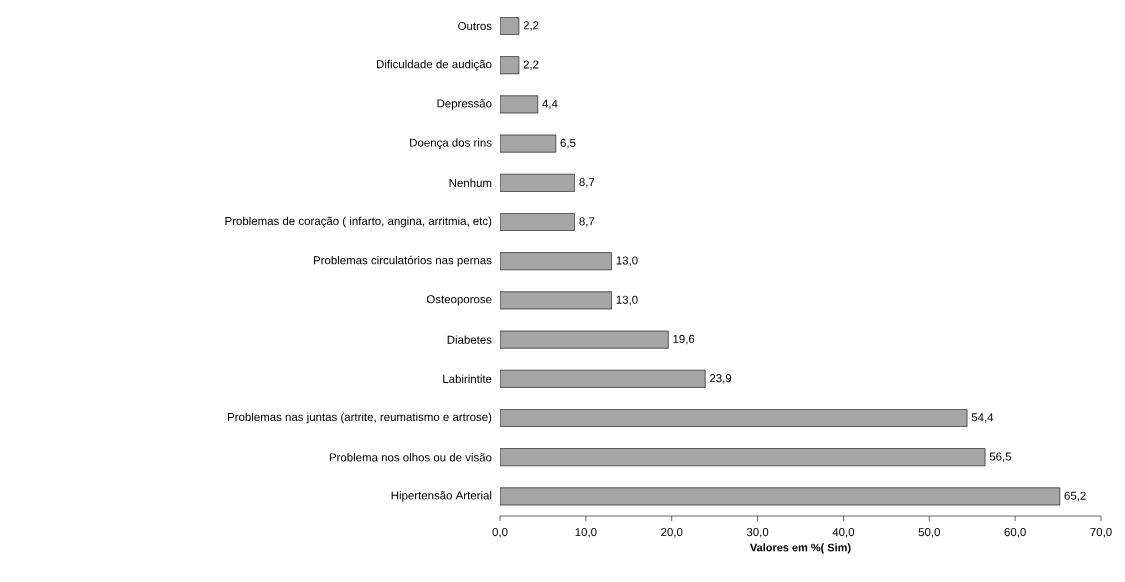  I want to click on y-tick-label: Outros, so click(475, 26).